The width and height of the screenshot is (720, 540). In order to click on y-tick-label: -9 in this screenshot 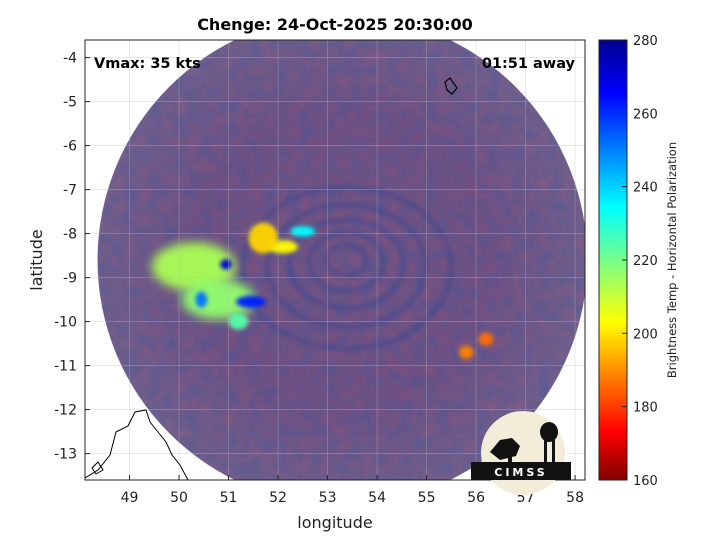, I will do `click(70, 279)`.